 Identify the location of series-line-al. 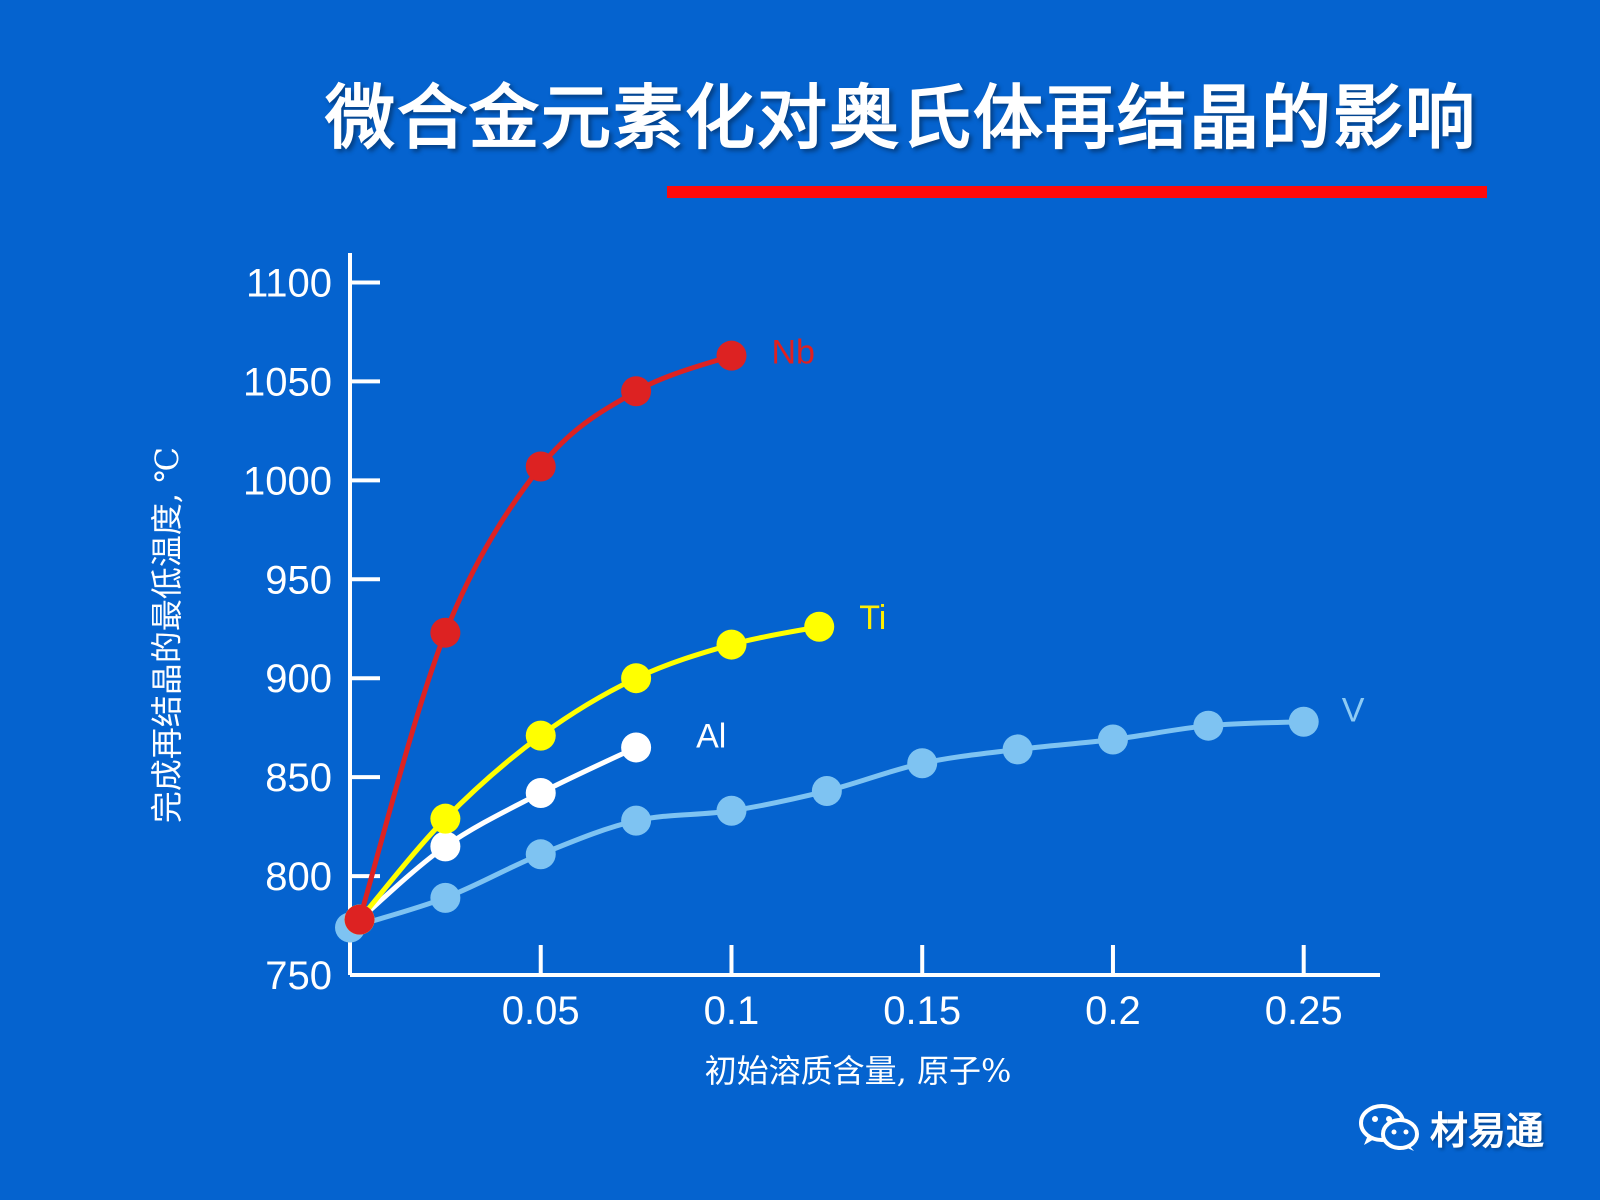
(498, 833).